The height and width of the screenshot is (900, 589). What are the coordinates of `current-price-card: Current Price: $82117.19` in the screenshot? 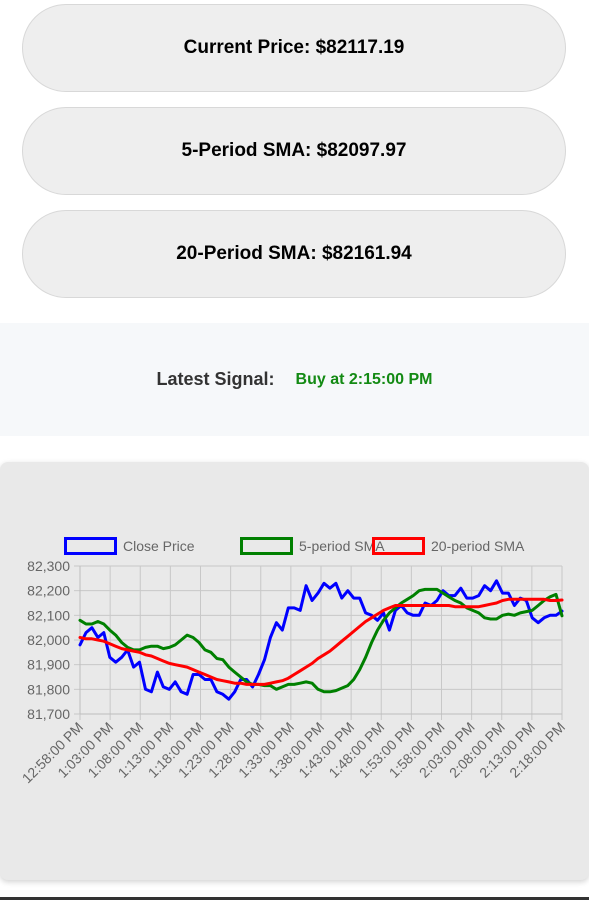 It's located at (294, 48).